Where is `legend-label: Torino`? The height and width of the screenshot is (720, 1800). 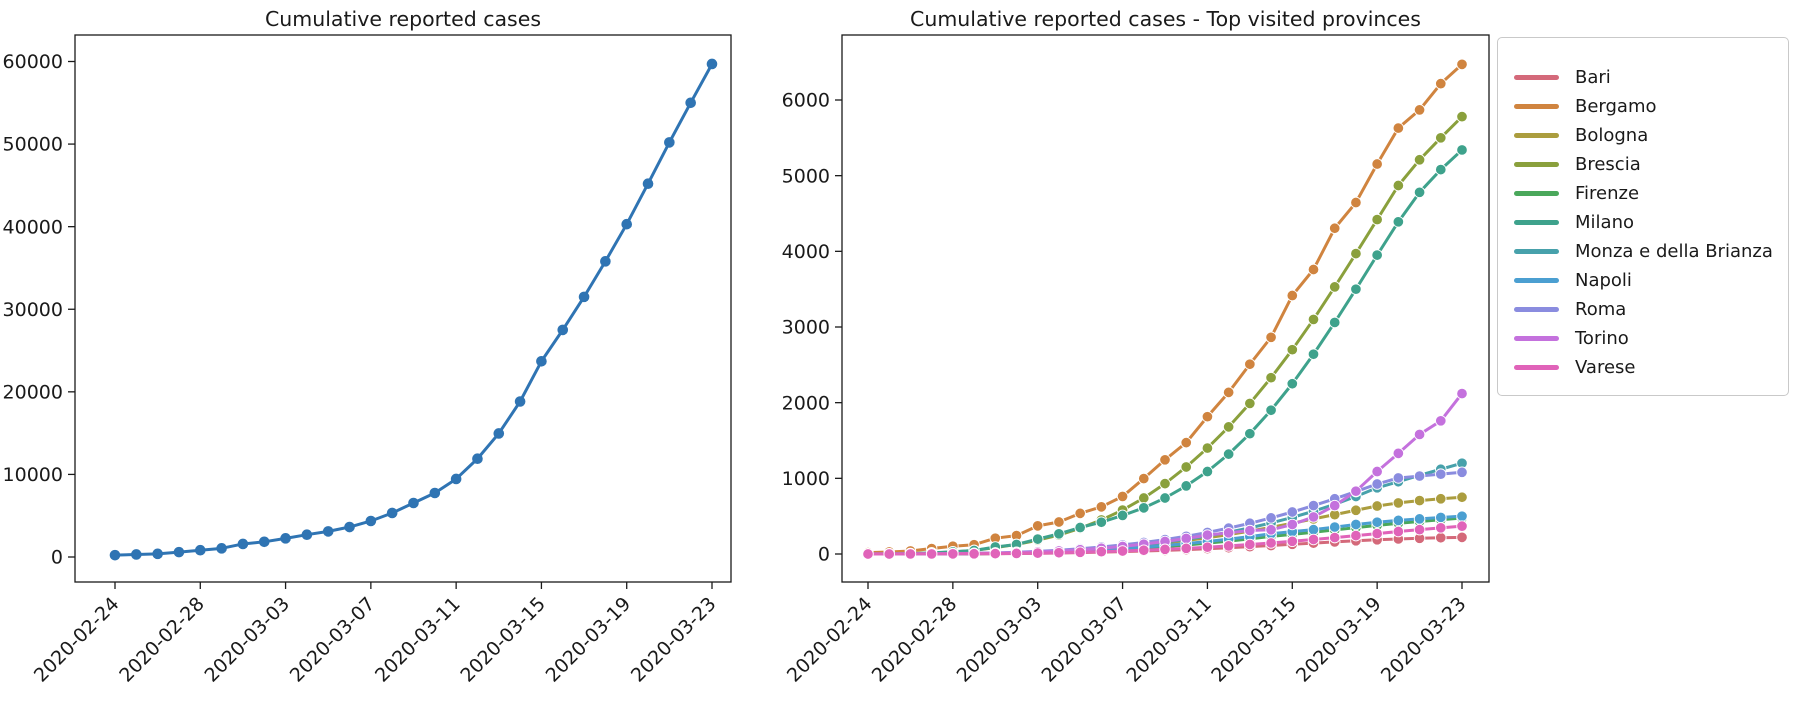
legend-label: Torino is located at coordinates (1602, 338).